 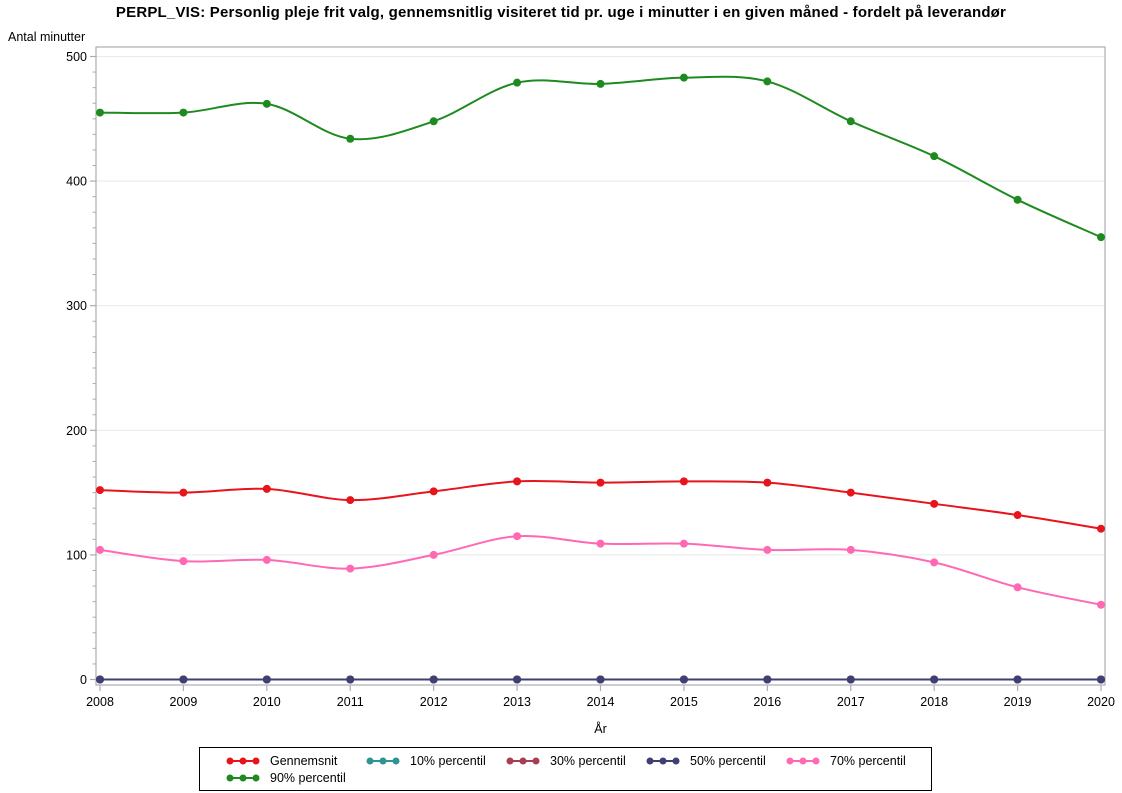 I want to click on legend-label: 30% percentil, so click(x=588, y=760).